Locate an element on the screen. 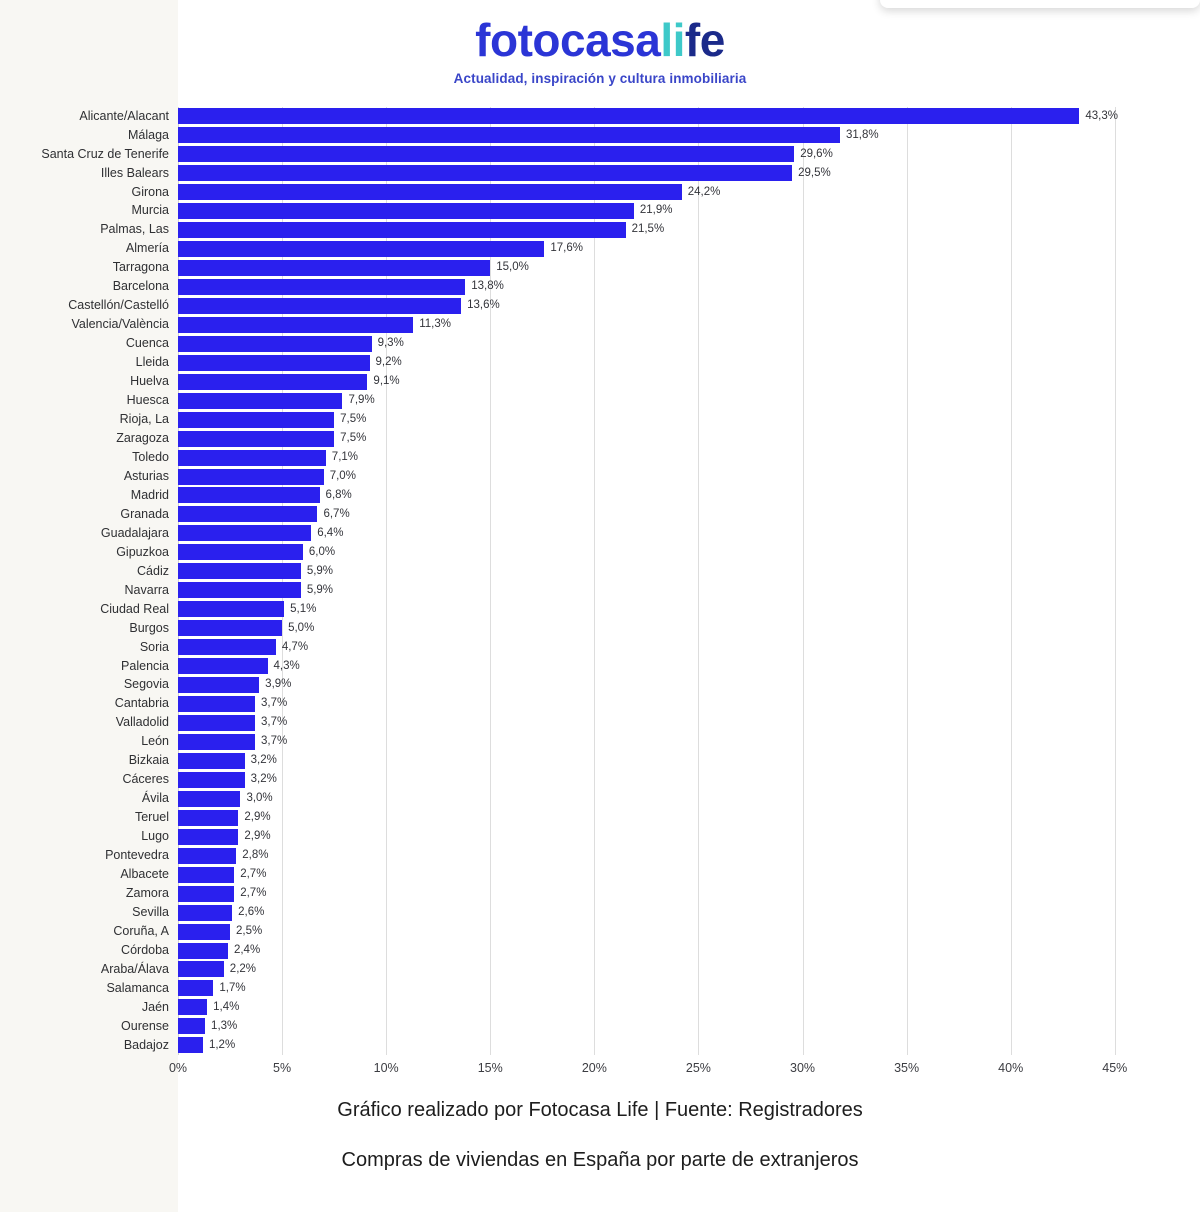 This screenshot has width=1200, height=1212. bar-row: Alicante/Alacant 43,3% is located at coordinates (612, 116).